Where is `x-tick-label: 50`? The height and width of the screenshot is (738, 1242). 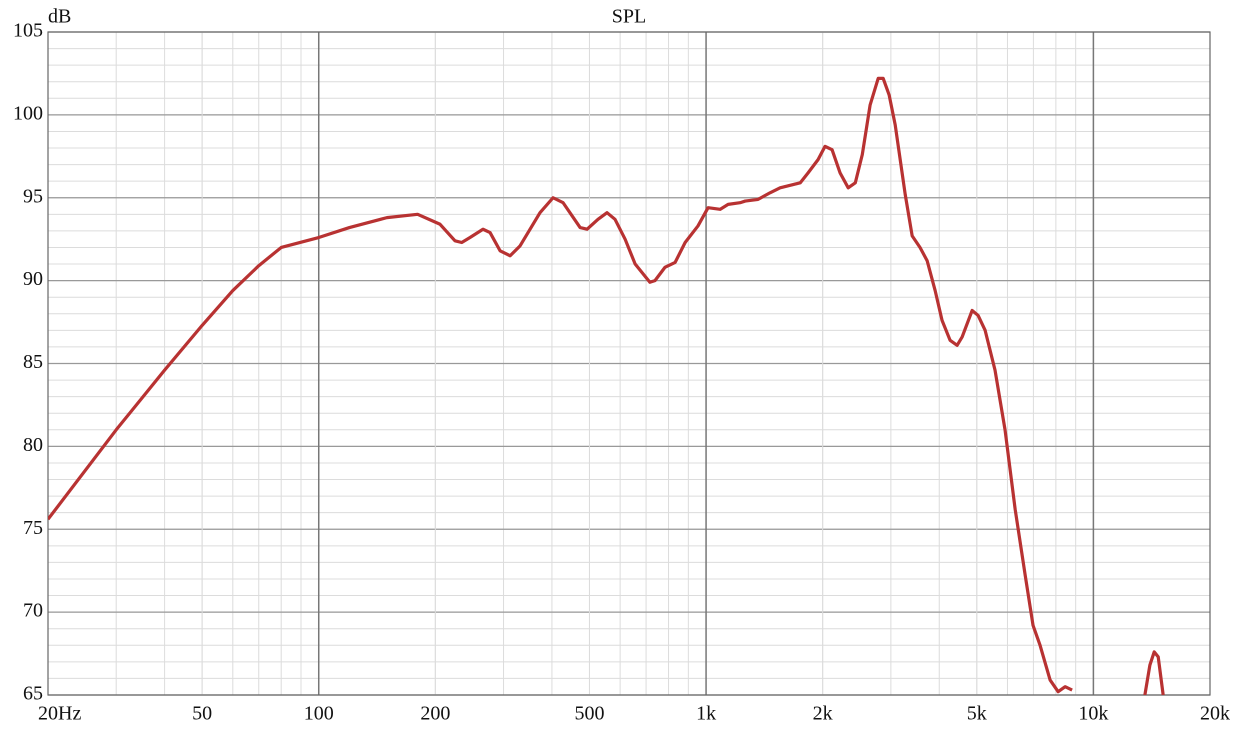
x-tick-label: 50 is located at coordinates (202, 714).